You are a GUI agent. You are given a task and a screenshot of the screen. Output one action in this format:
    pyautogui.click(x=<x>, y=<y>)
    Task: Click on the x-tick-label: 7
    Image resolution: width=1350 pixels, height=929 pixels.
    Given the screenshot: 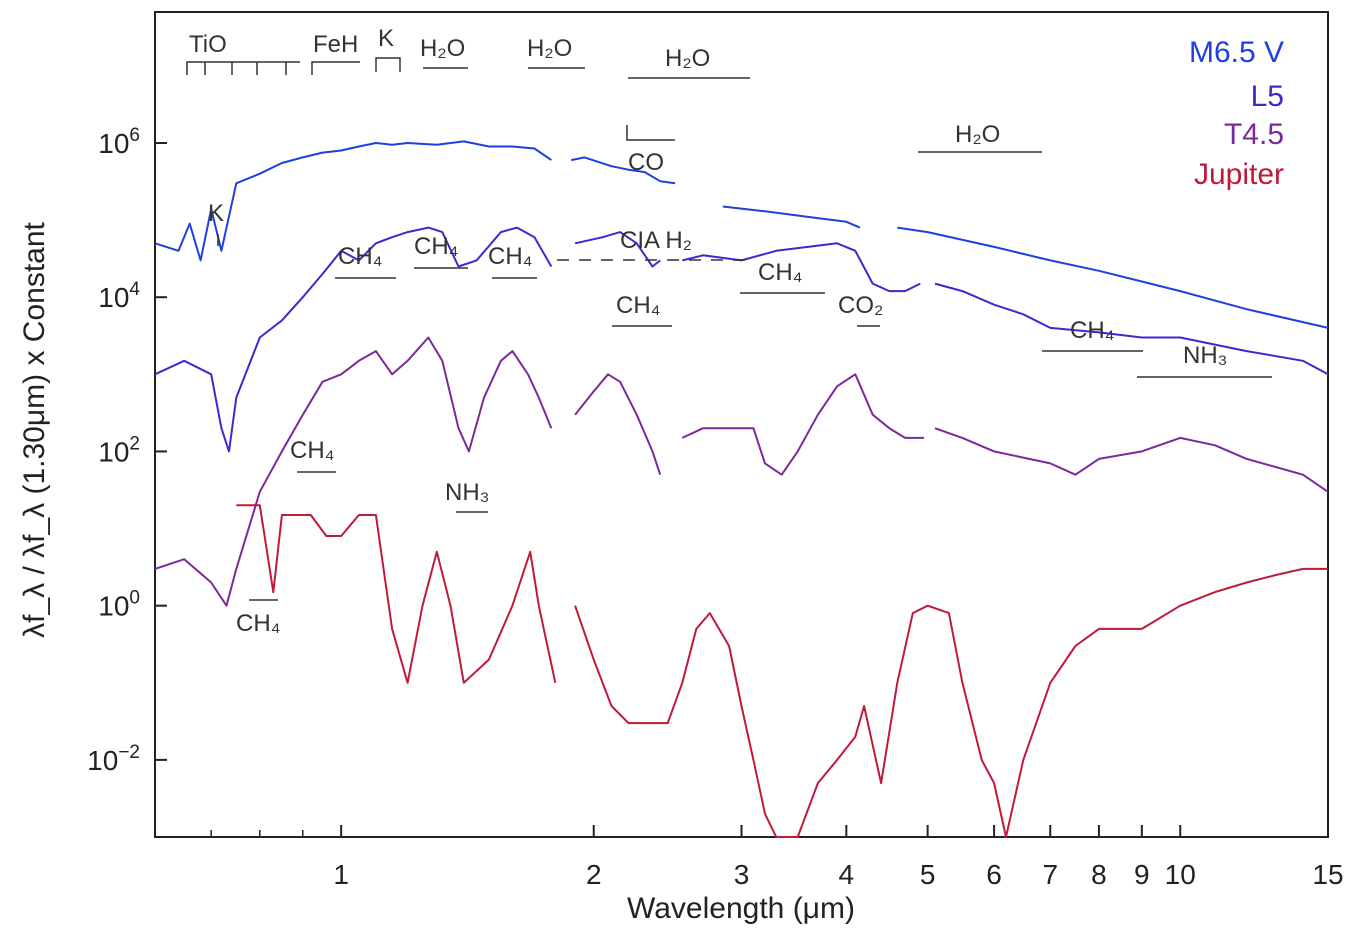 What is the action you would take?
    pyautogui.click(x=1050, y=874)
    